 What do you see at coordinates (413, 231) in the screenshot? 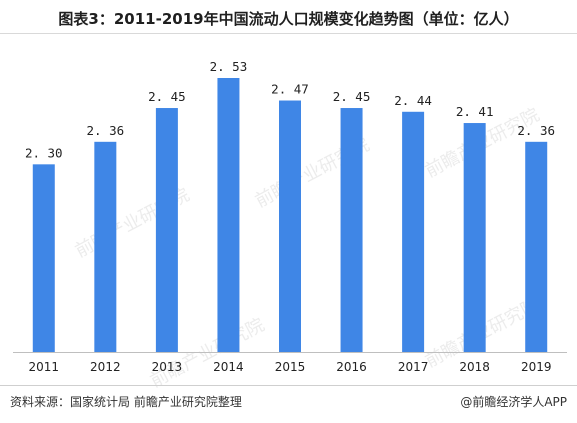
I see `bar-2017` at bounding box center [413, 231].